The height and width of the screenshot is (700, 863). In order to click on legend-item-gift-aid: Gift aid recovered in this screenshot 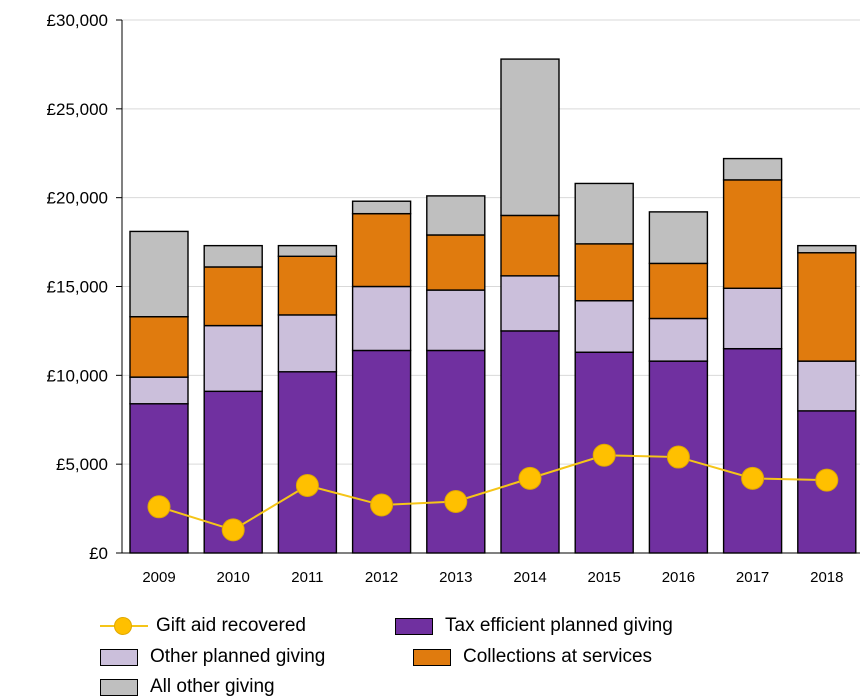, I will do `click(203, 626)`.